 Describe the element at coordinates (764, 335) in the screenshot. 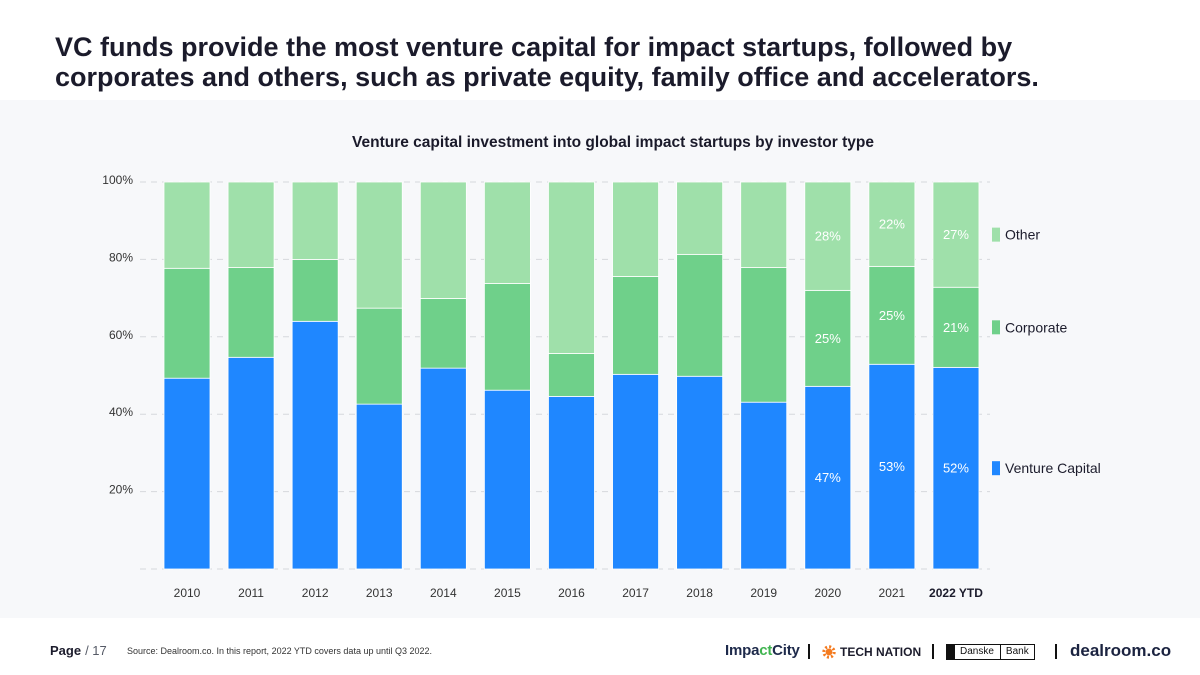

I see `bar-segment-corporate-2019` at that location.